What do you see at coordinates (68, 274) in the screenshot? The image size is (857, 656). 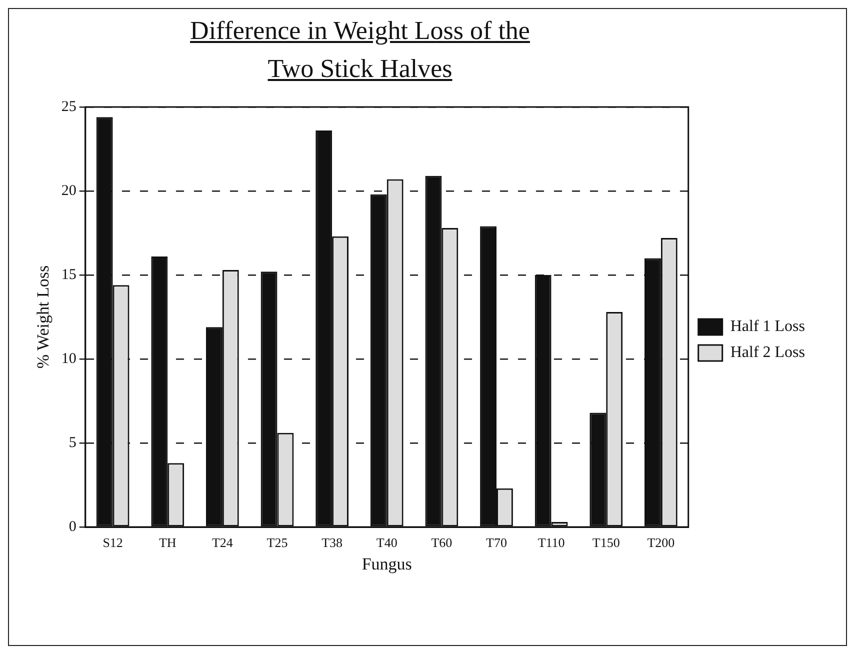 I see `y-tick-label: 15` at bounding box center [68, 274].